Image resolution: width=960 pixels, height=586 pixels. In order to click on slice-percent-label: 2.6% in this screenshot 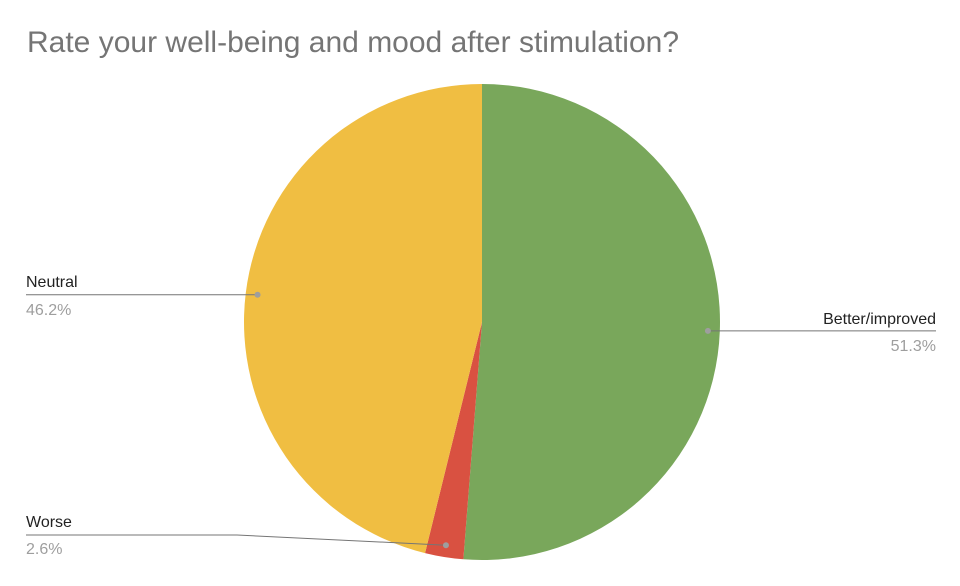, I will do `click(44, 549)`.